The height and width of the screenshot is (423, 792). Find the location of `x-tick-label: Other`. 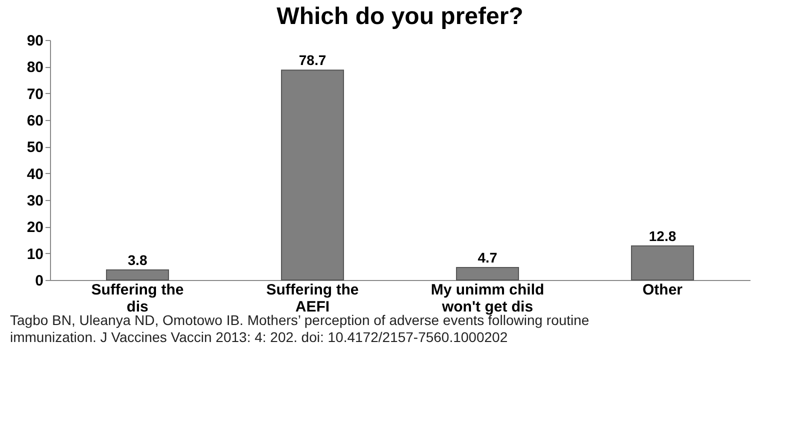

x-tick-label: Other is located at coordinates (662, 290).